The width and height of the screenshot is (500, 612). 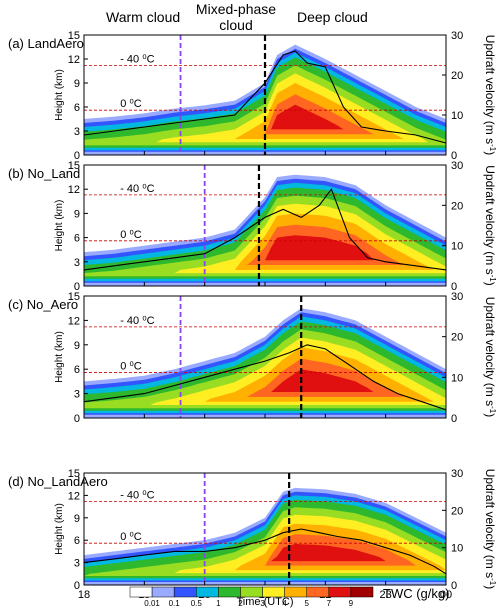 What do you see at coordinates (386, 595) in the screenshot?
I see `x-tick-label: 23` at bounding box center [386, 595].